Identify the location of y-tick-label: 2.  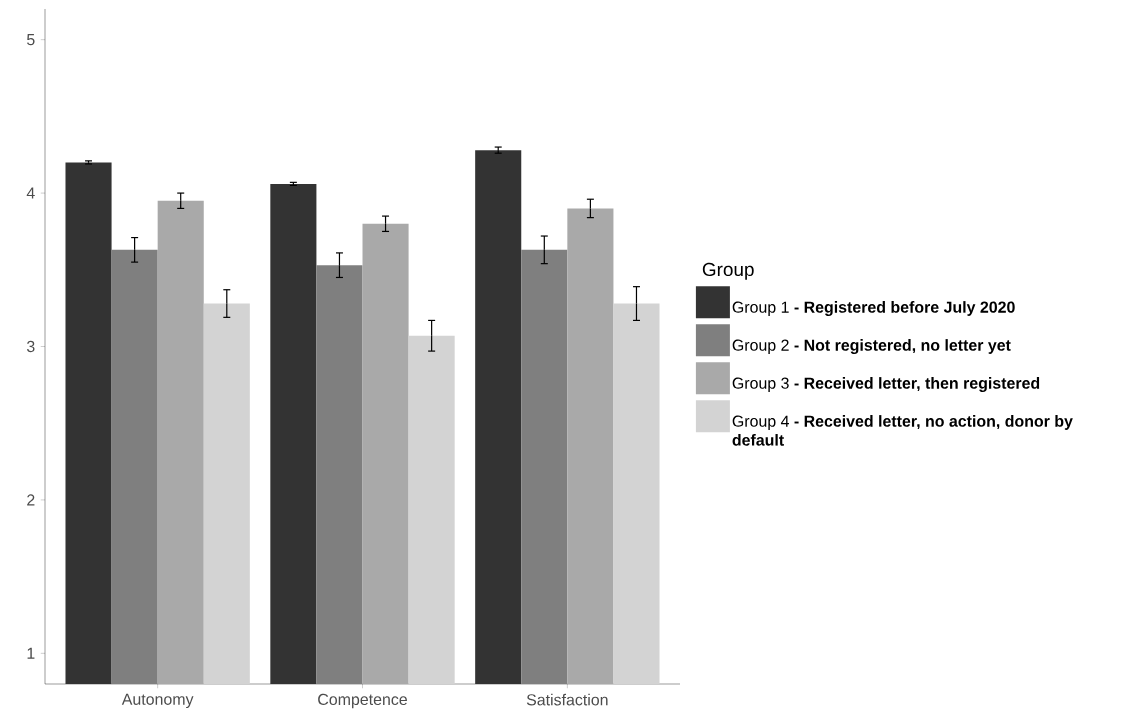
(31, 500).